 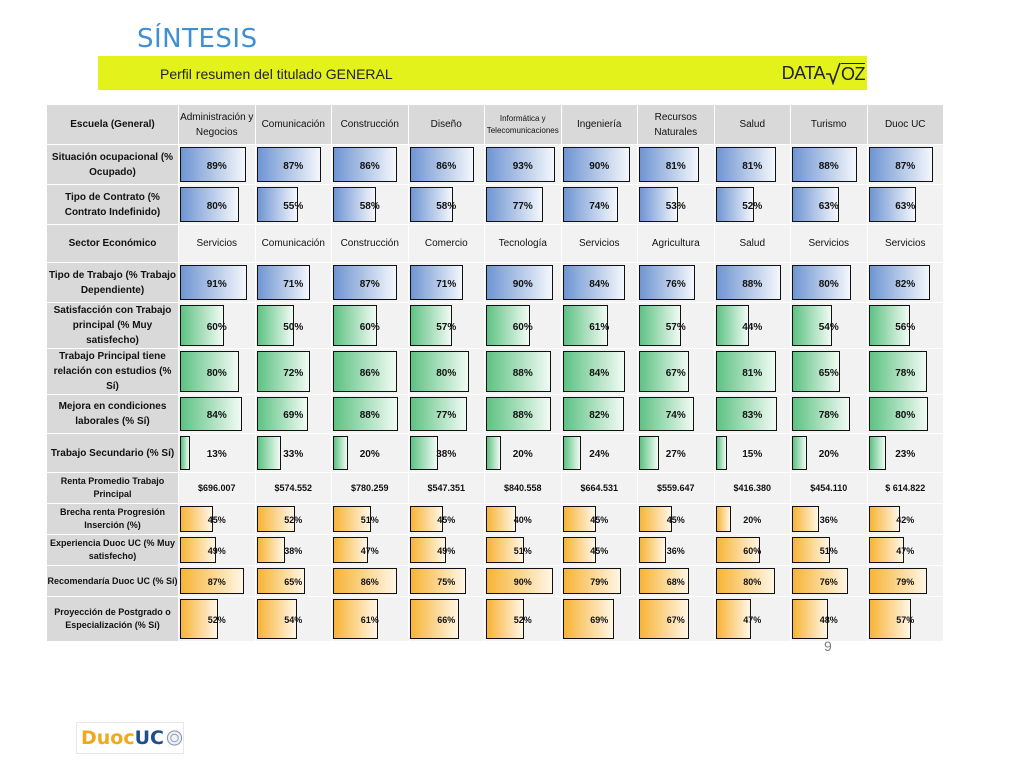 I want to click on cell-value: 74%, so click(x=599, y=206).